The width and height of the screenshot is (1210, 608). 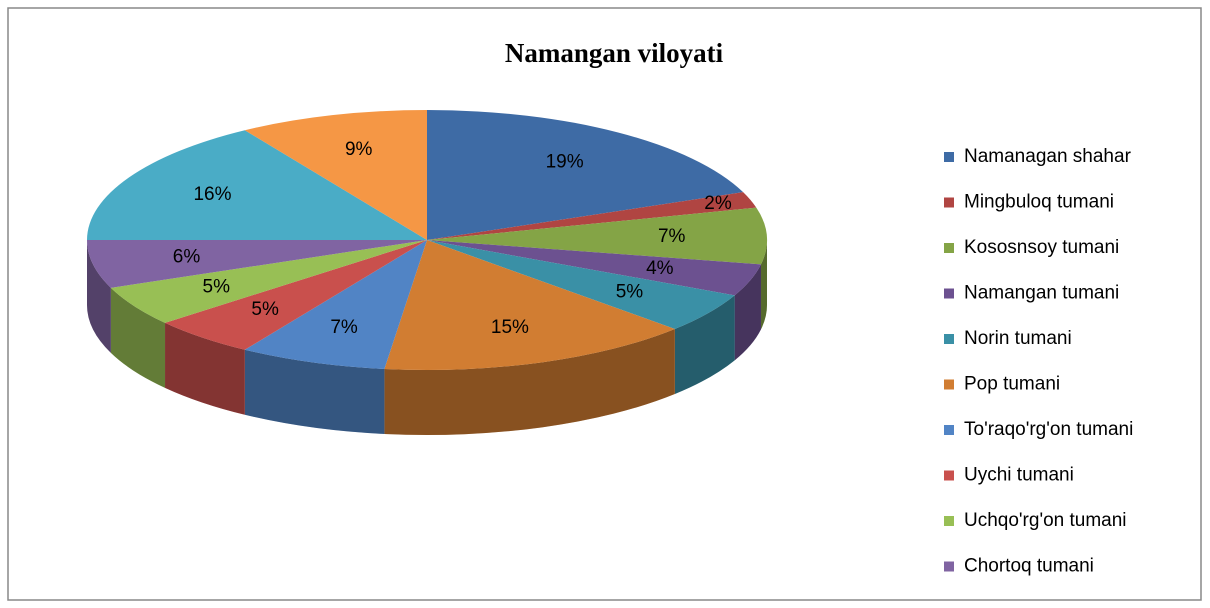 I want to click on legend-label: Uchqo'rg'on tumani, so click(x=1045, y=520).